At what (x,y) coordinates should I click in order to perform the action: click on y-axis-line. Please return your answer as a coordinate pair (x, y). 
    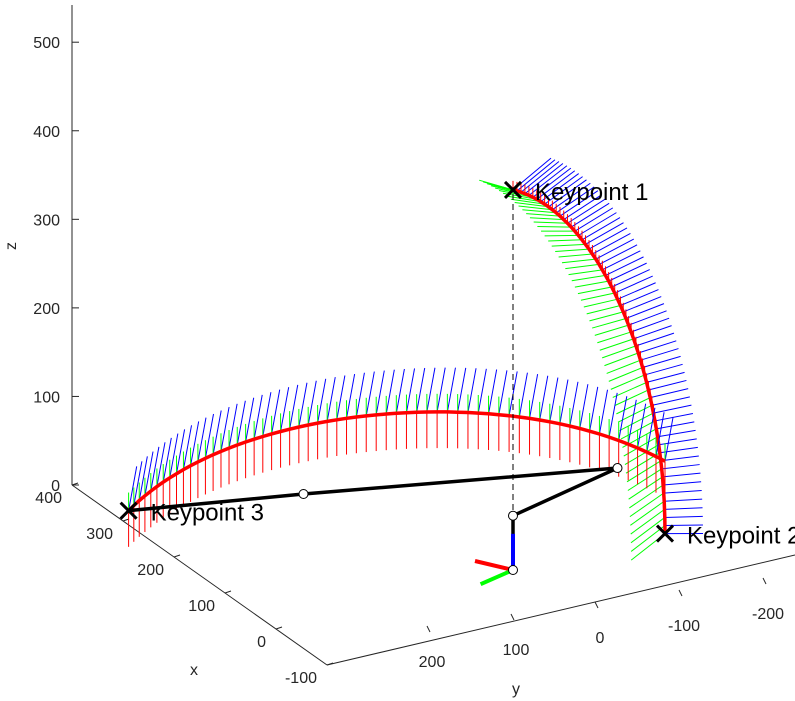
    Looking at the image, I should click on (560, 610).